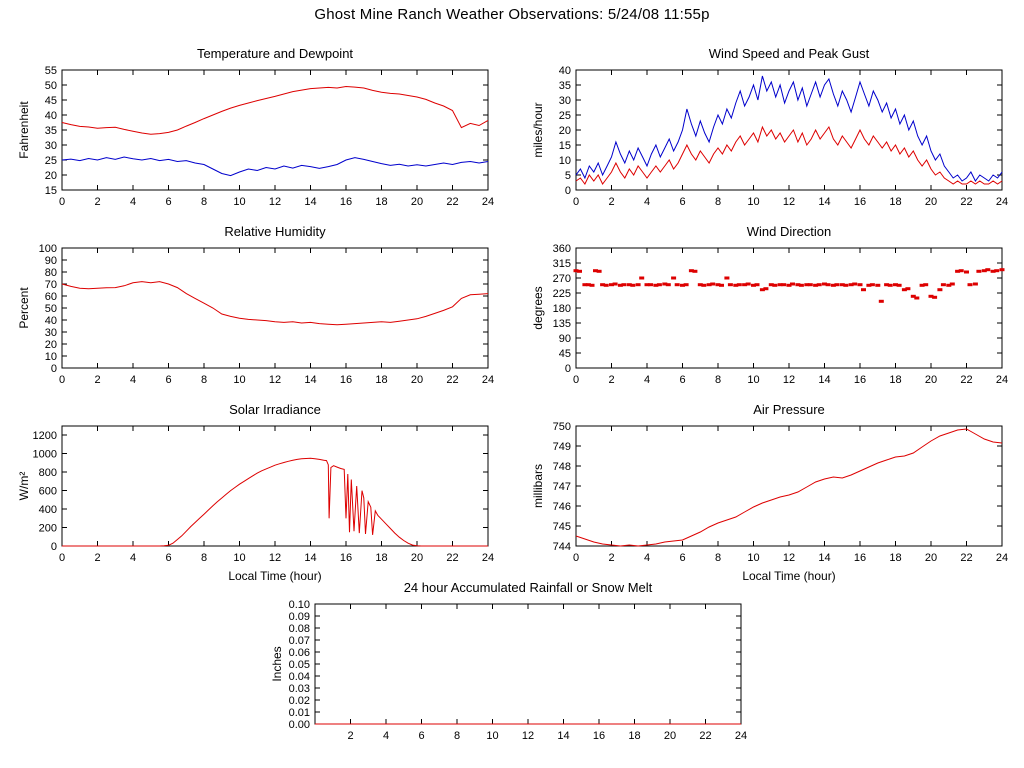 The image size is (1024, 768). What do you see at coordinates (275, 303) in the screenshot?
I see `series-line-relative_humidity` at bounding box center [275, 303].